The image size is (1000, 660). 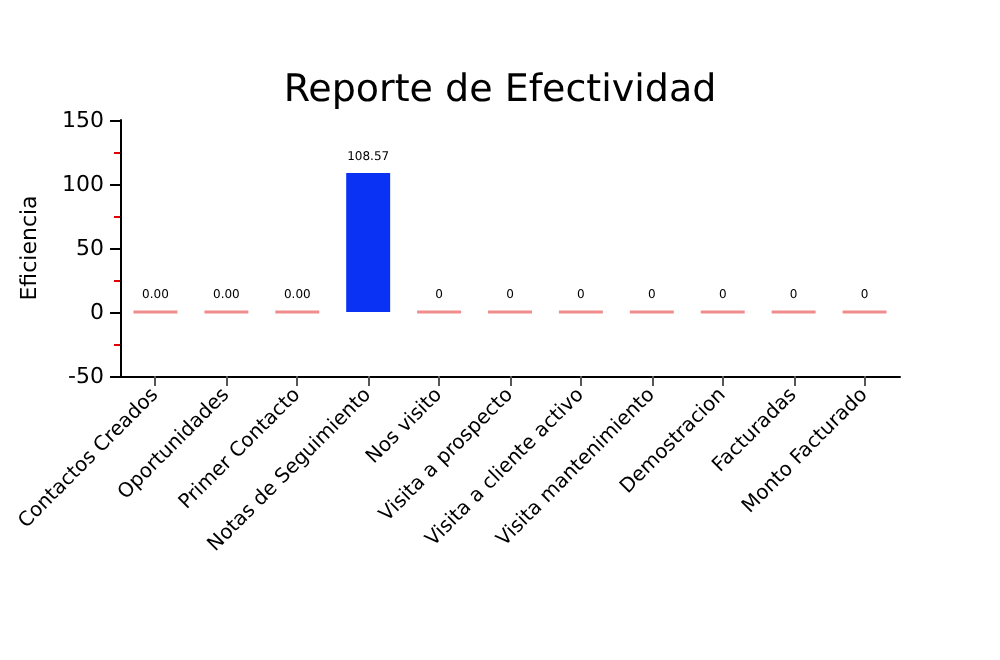 What do you see at coordinates (29, 248) in the screenshot?
I see `y-axis-title: Eficiencia` at bounding box center [29, 248].